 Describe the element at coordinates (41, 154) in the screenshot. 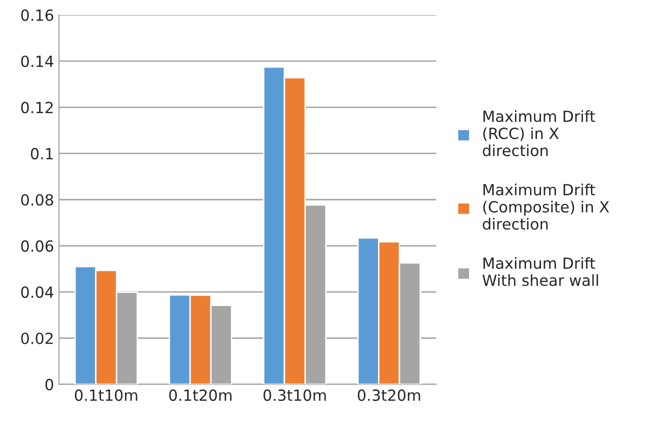

I see `y-tick-label: 0.1` at that location.